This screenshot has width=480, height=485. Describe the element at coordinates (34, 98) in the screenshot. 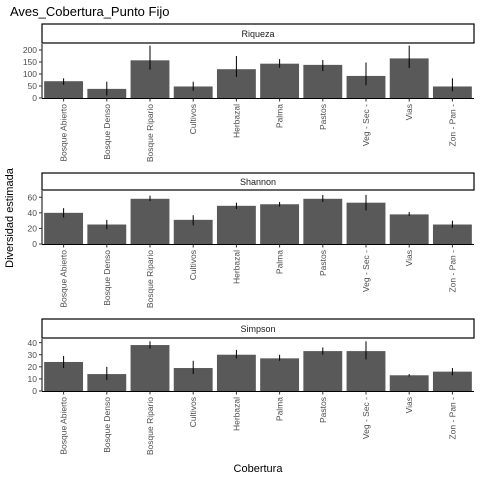

I see `y-tick-label-riqueza-0: 0` at that location.